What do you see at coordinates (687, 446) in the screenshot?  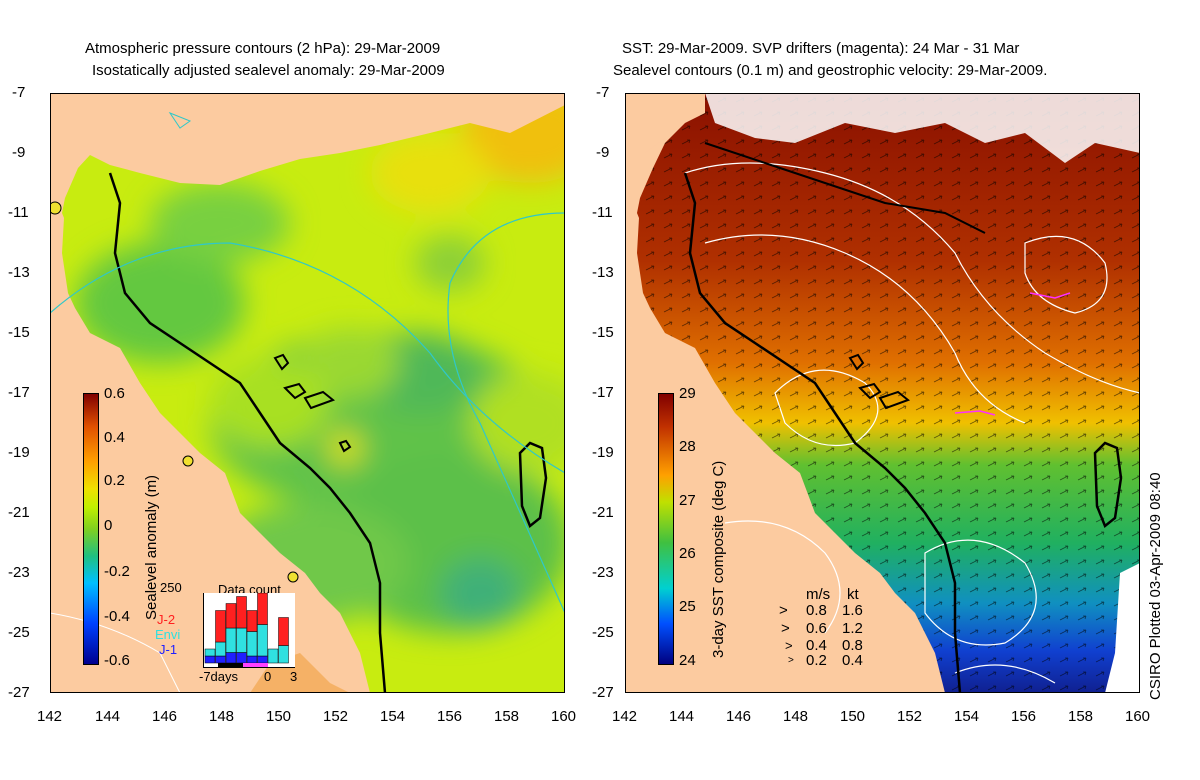 I see `sst-colorbar-tick: 28` at bounding box center [687, 446].